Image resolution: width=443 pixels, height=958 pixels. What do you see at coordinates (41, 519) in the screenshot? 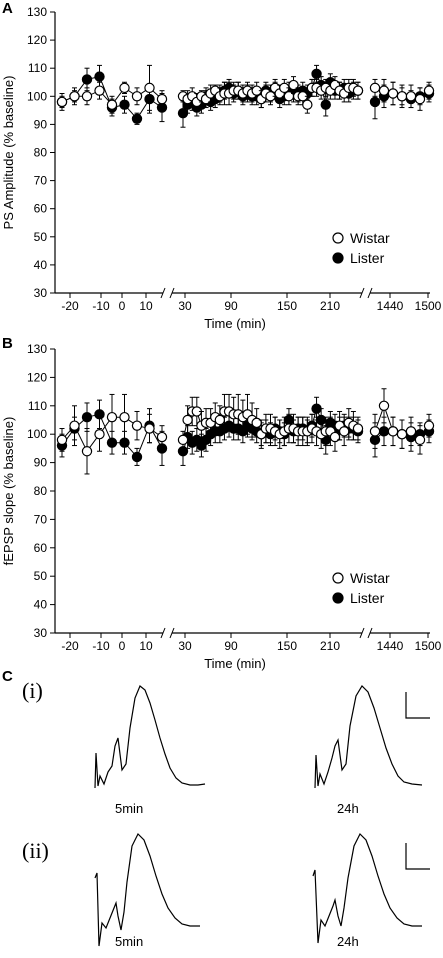
I see `y-tick-label: 70` at bounding box center [41, 519].